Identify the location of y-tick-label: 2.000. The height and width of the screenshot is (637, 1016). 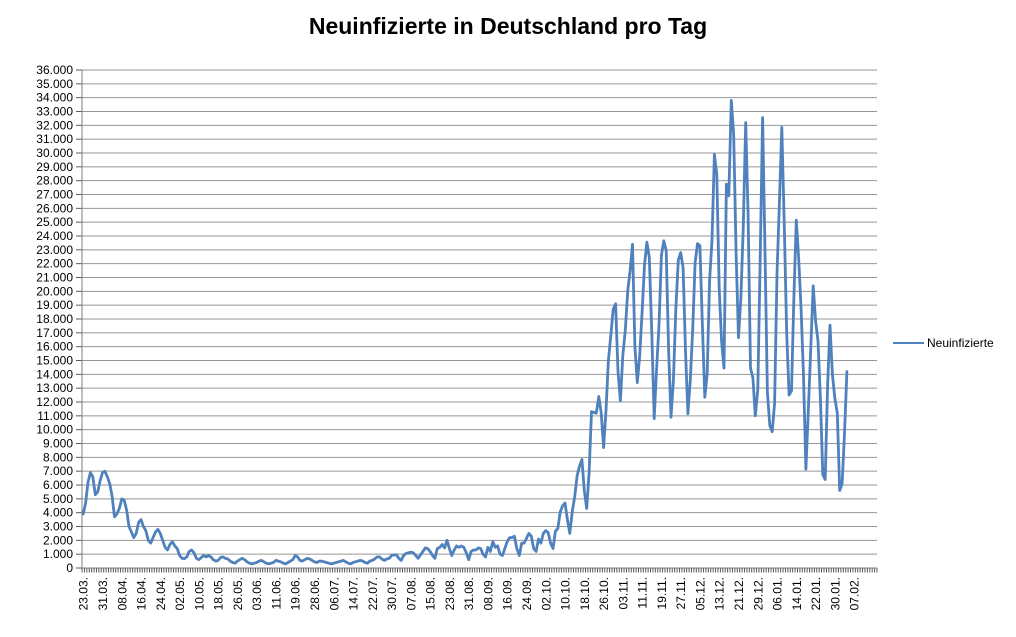
(58, 540).